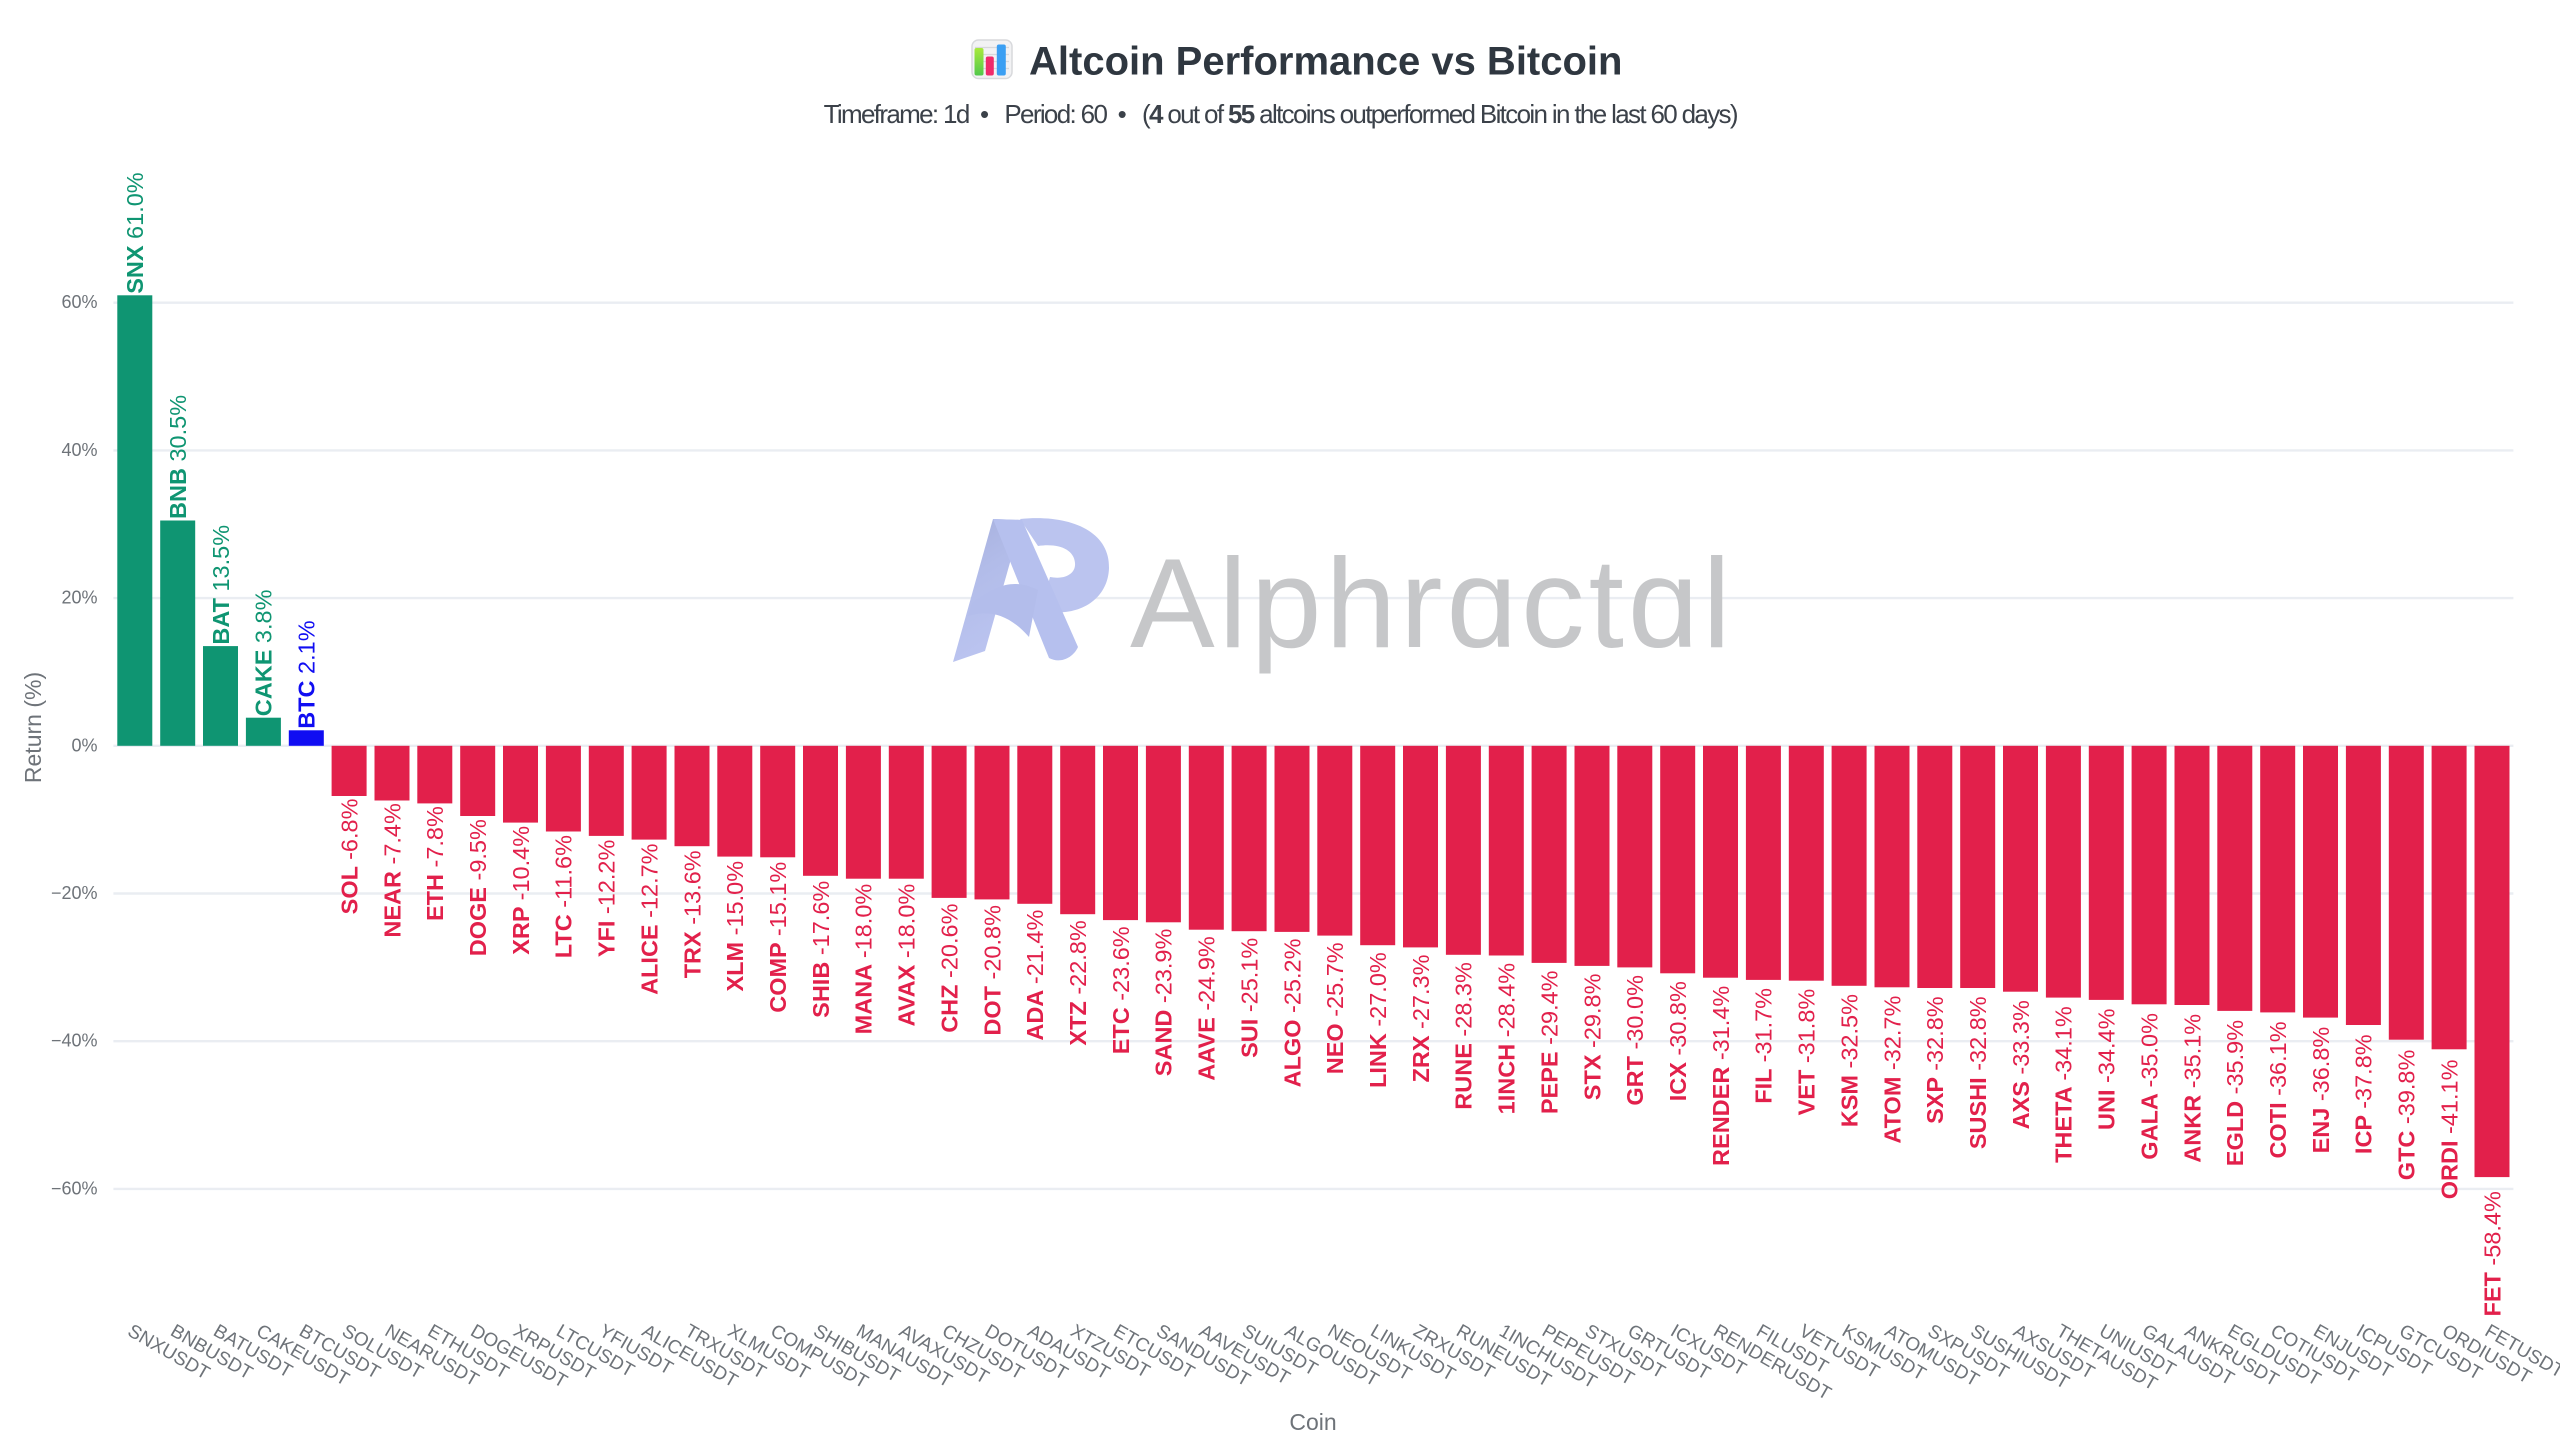  Describe the element at coordinates (2407, 1115) in the screenshot. I see `svg-text: GTC -39.8%` at that location.